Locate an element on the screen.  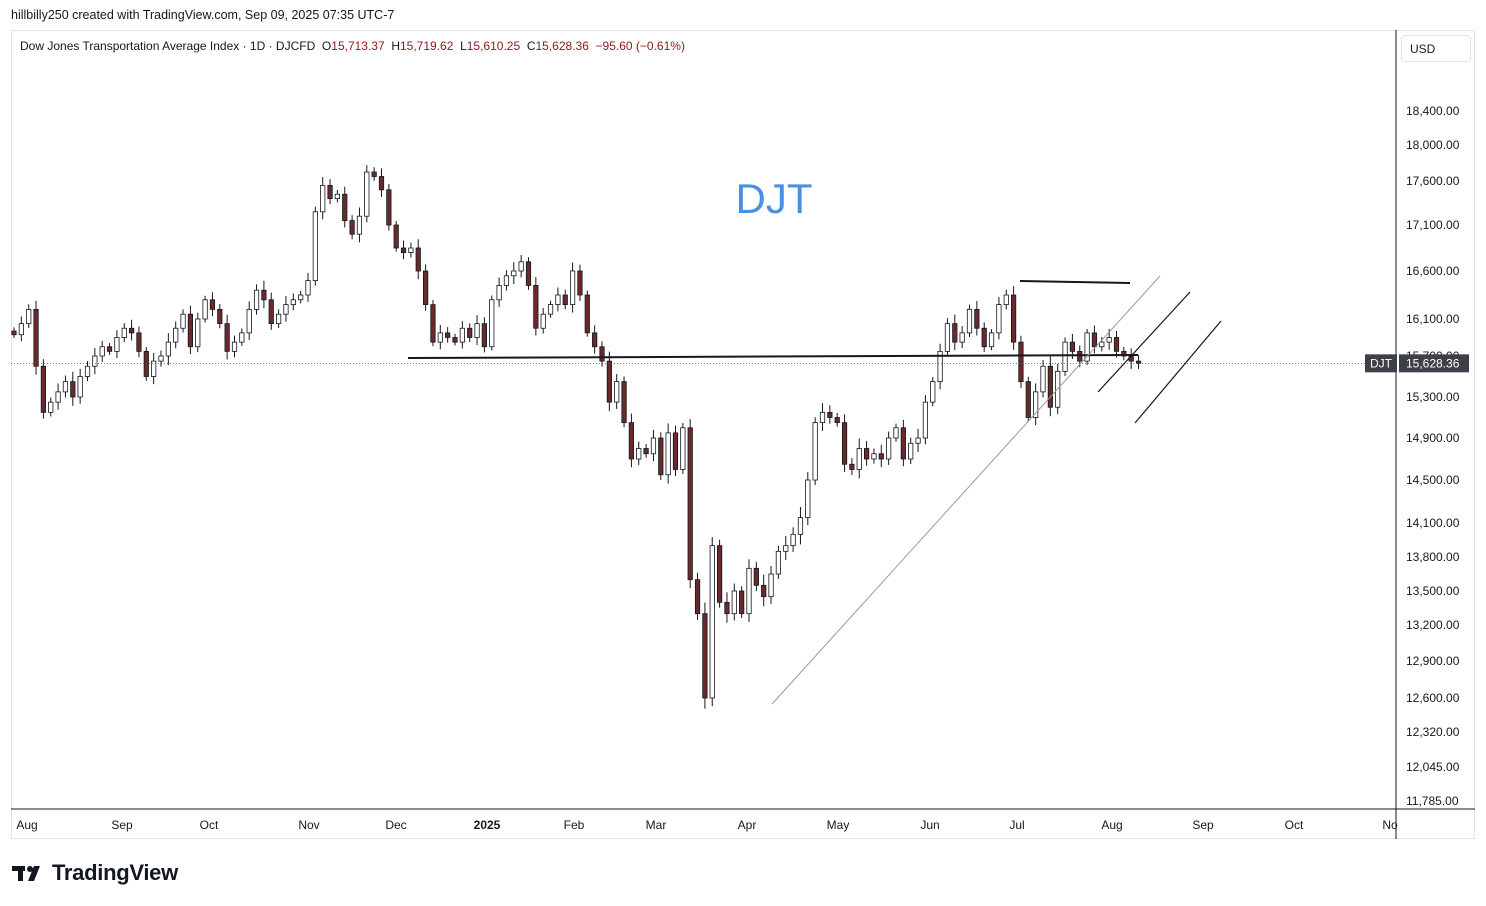
close-value: 15,628.36 is located at coordinates (562, 46).